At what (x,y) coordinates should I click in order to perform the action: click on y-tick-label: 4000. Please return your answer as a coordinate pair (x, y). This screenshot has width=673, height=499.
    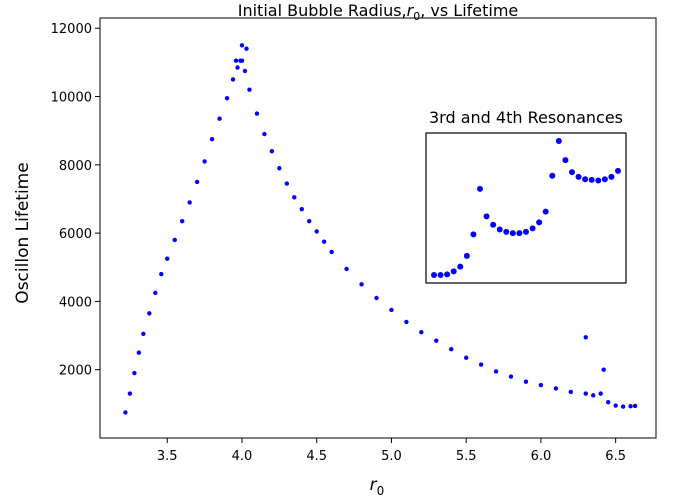
    Looking at the image, I should click on (75, 302).